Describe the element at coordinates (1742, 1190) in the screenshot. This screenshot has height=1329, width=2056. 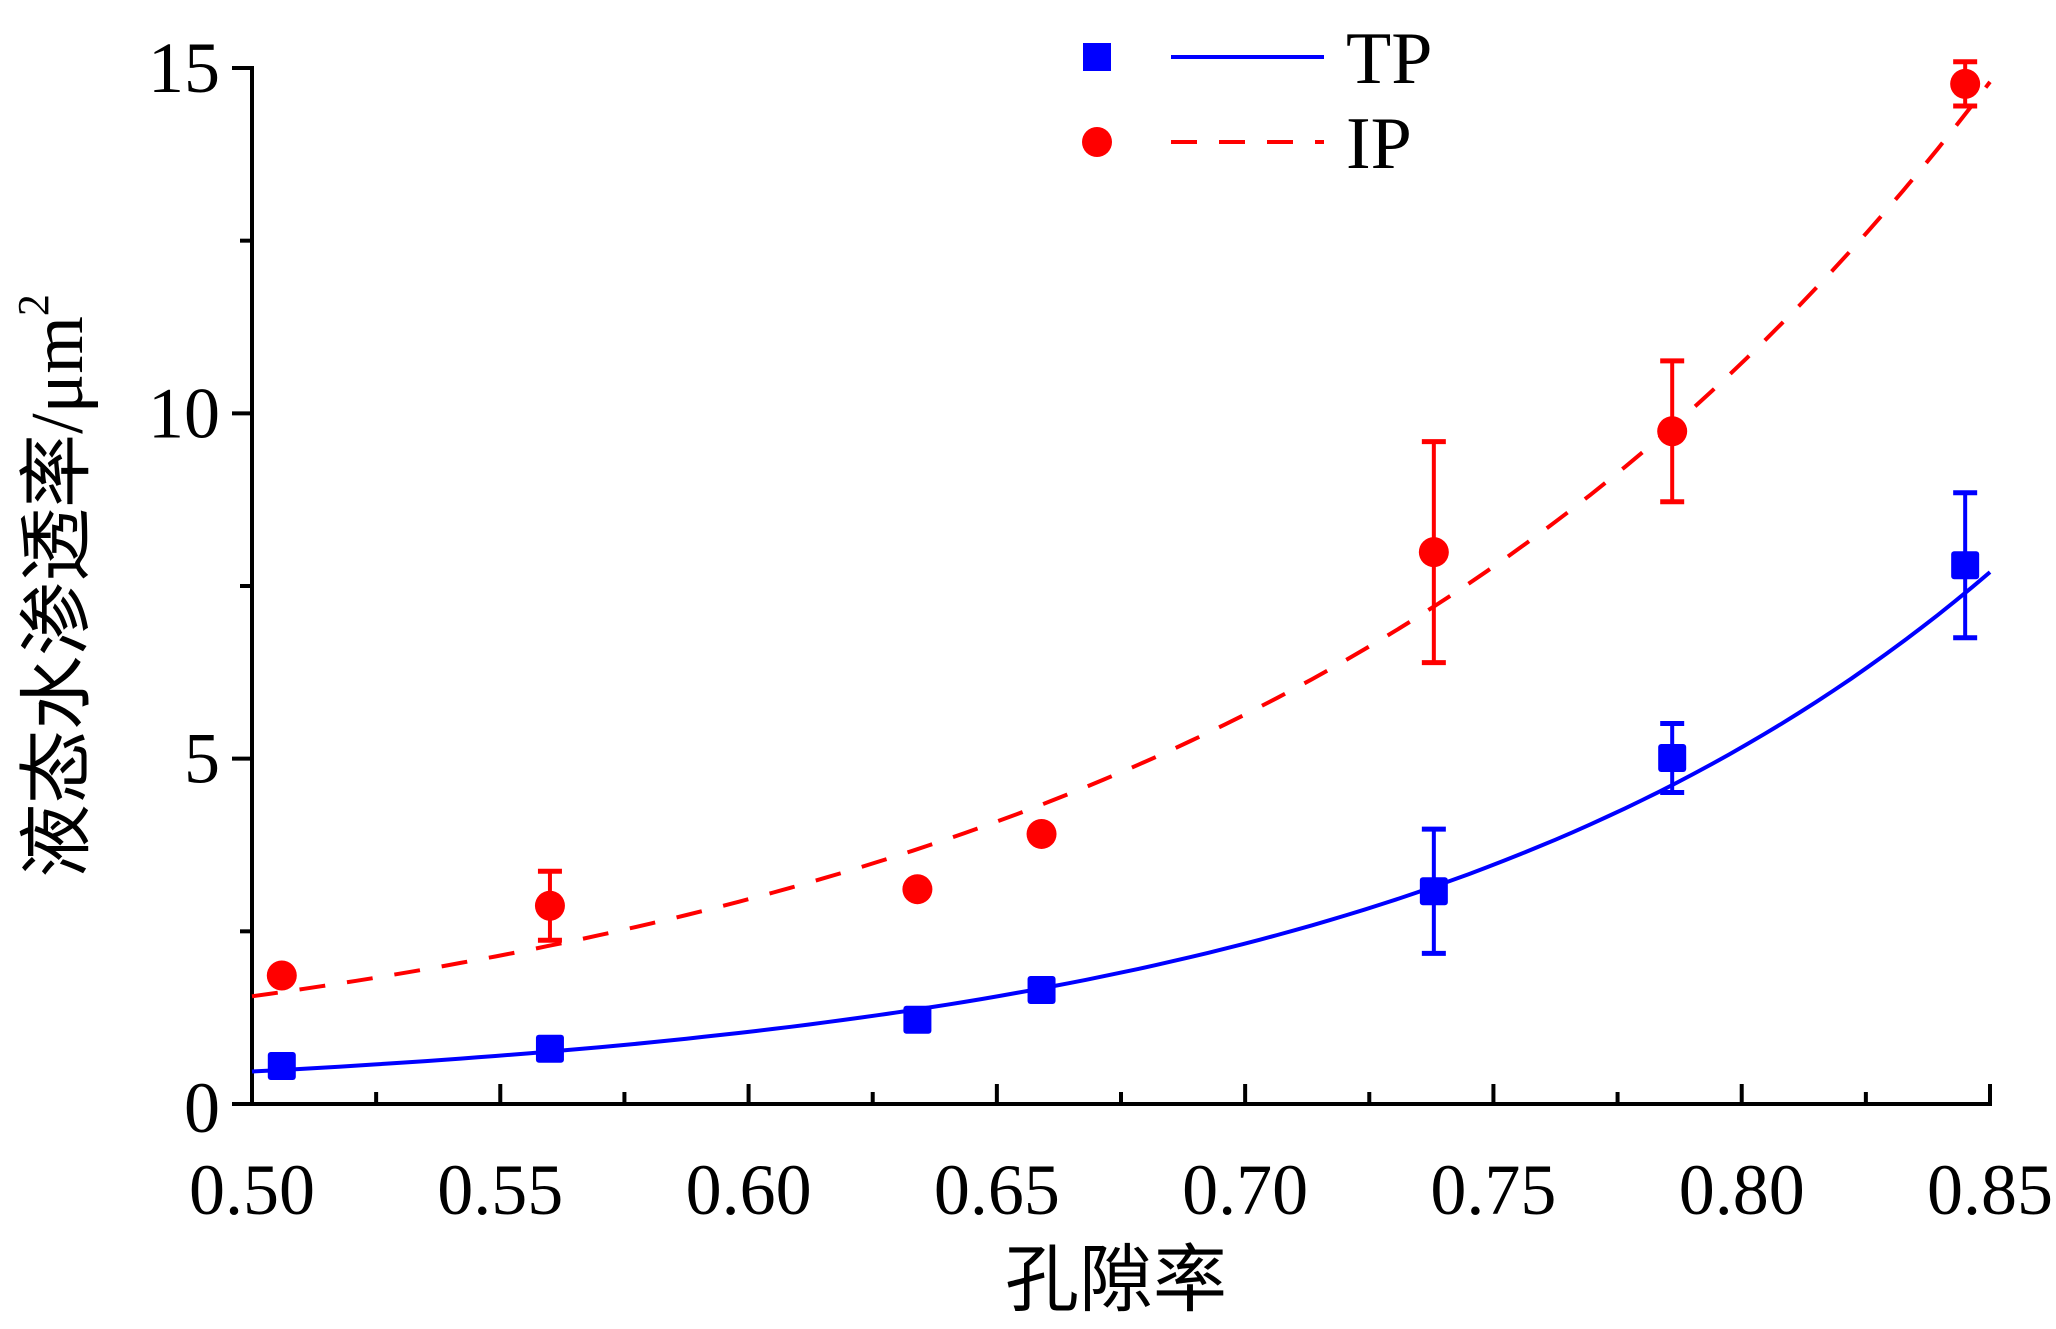
I see `x-tick-label: 0.80` at that location.